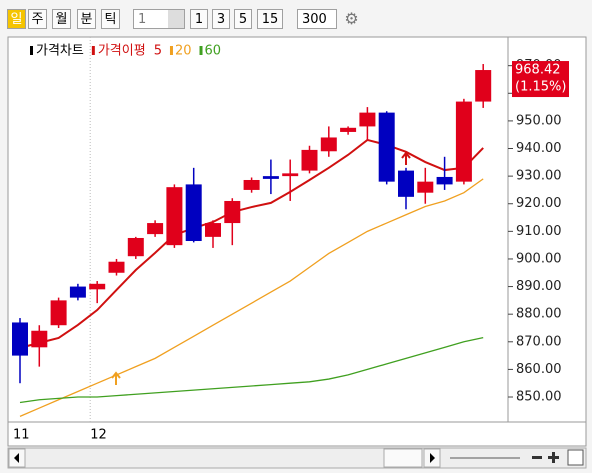 Image resolution: width=592 pixels, height=473 pixels. Describe the element at coordinates (539, 120) in the screenshot. I see `y-tick-label: 950.00` at that location.